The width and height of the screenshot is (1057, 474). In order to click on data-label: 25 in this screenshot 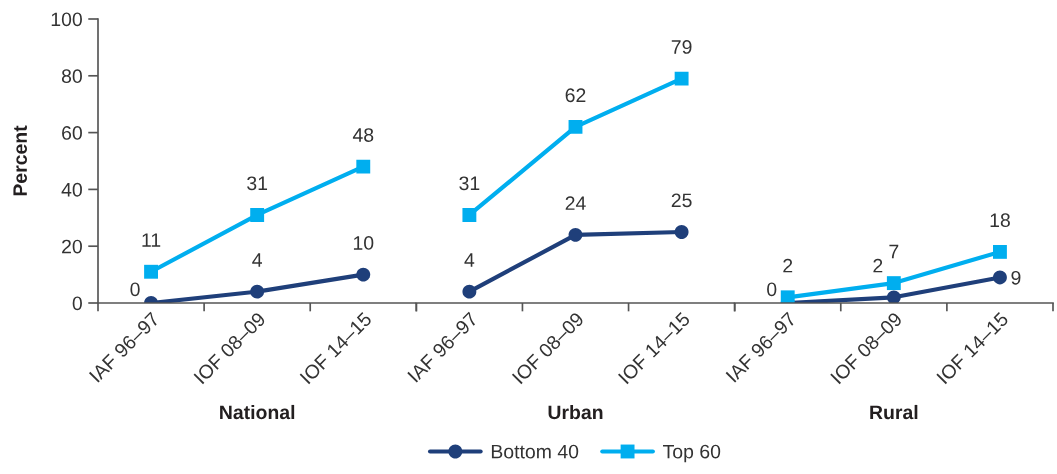, I will do `click(681, 200)`.